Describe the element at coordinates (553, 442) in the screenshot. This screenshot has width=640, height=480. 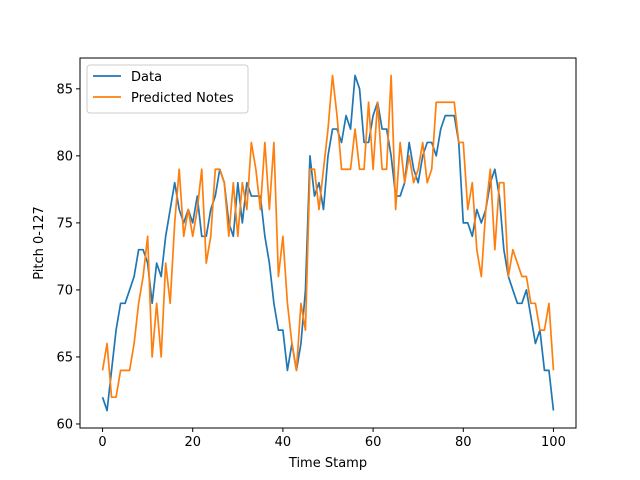
I see `x-tick-label: 100` at that location.